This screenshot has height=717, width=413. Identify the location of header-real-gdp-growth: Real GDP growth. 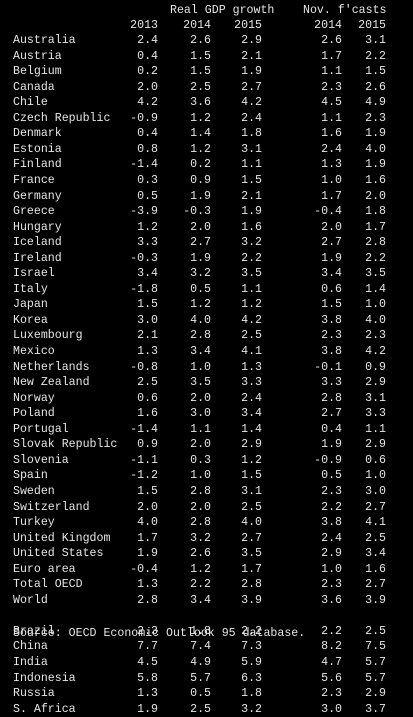
(222, 10).